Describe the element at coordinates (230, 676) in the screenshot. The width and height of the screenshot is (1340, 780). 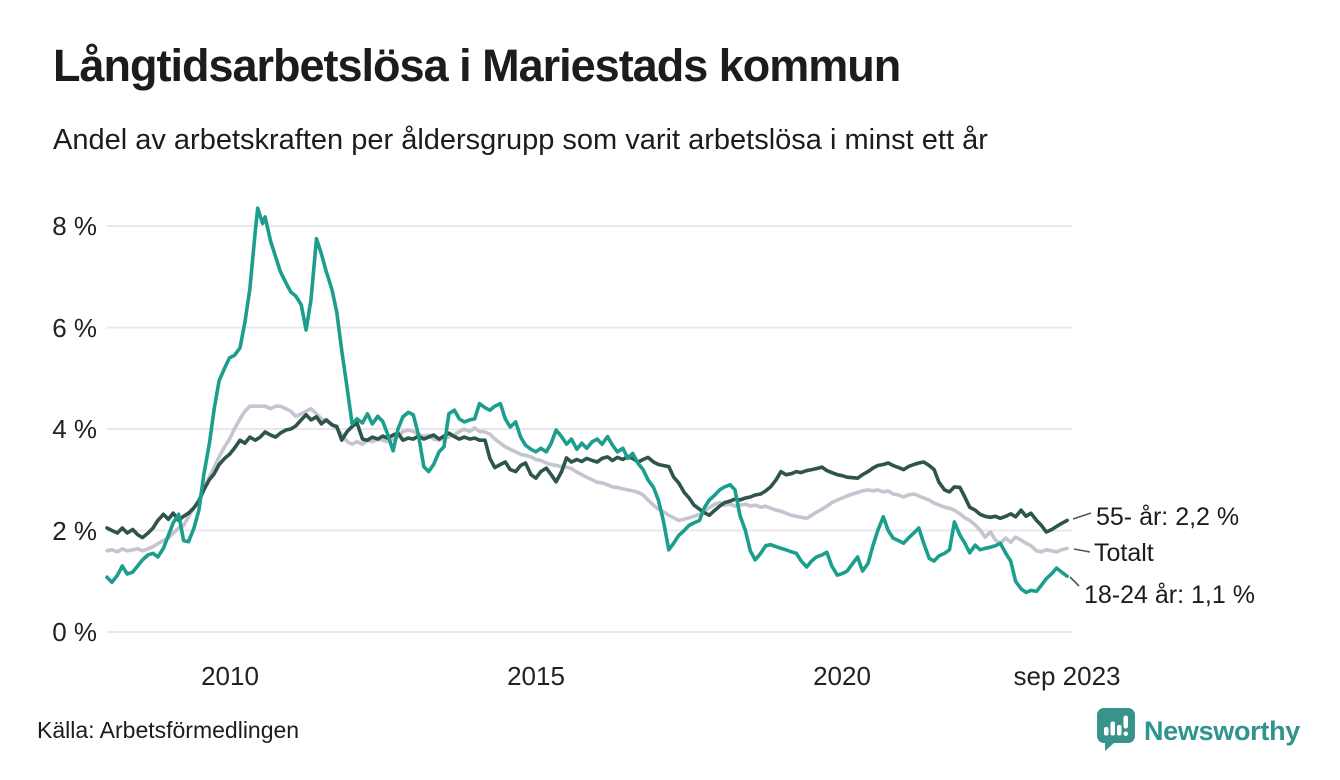
I see `x-tick-2010: 2010` at that location.